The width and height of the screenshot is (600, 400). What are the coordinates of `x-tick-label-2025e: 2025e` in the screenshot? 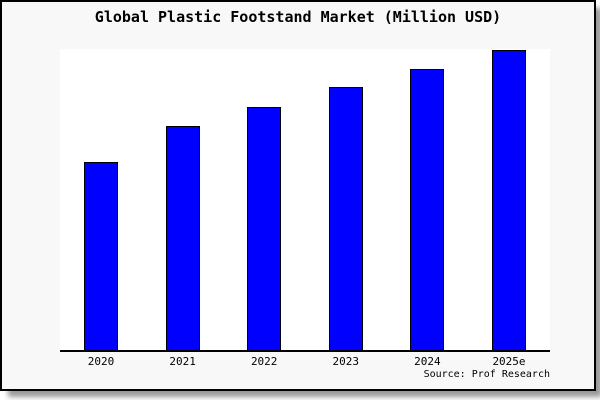 It's located at (509, 361).